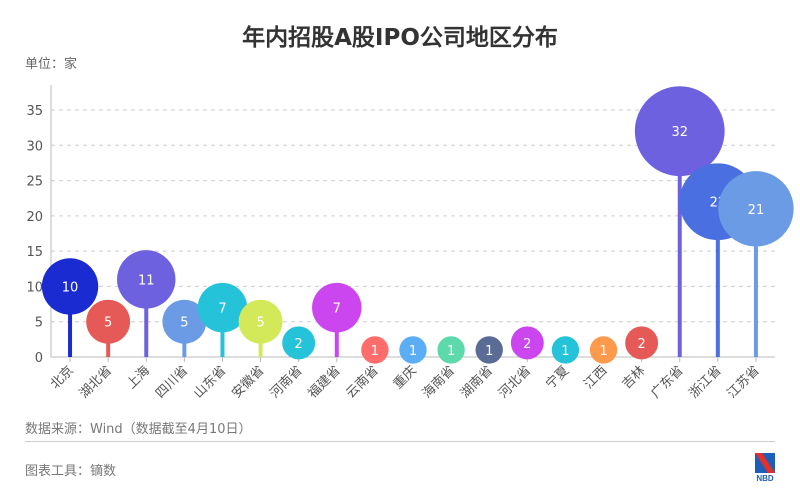 The height and width of the screenshot is (500, 800). I want to click on x-tick-label: 河南省, so click(286, 382).